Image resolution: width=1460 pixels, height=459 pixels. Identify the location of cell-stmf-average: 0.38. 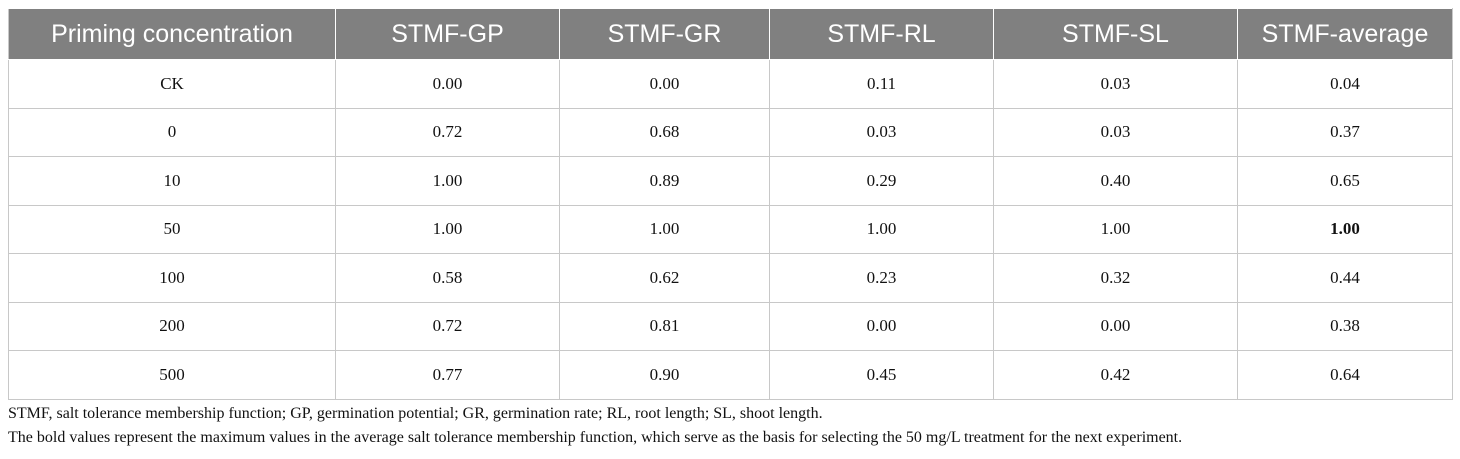
(1345, 326).